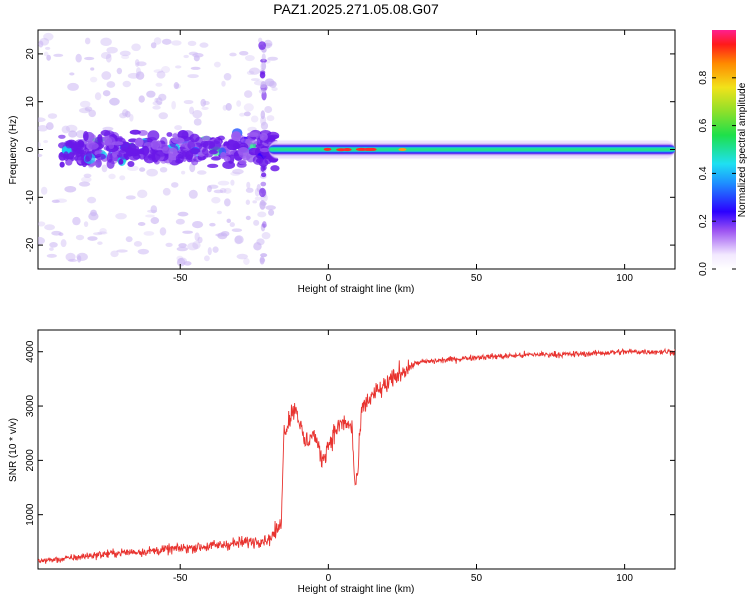  I want to click on colorbar-label: Normalized spectral amplitude, so click(742, 149).